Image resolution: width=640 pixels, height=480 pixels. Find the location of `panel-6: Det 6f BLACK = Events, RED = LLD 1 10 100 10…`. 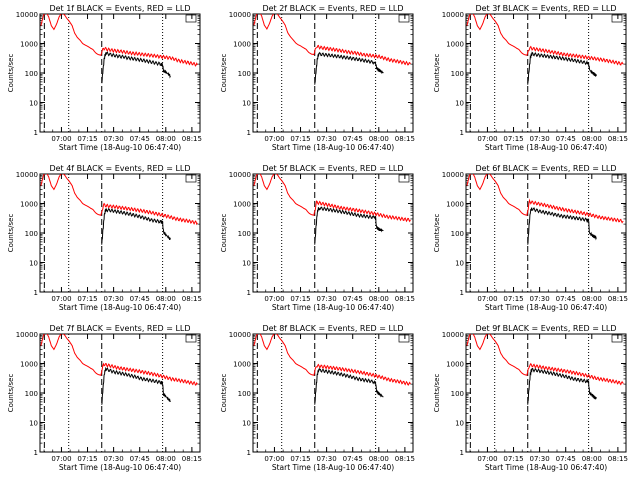

panel-6: Det 6f BLACK = Events, RED = LLD 1 10 100 10… is located at coordinates (530, 238).